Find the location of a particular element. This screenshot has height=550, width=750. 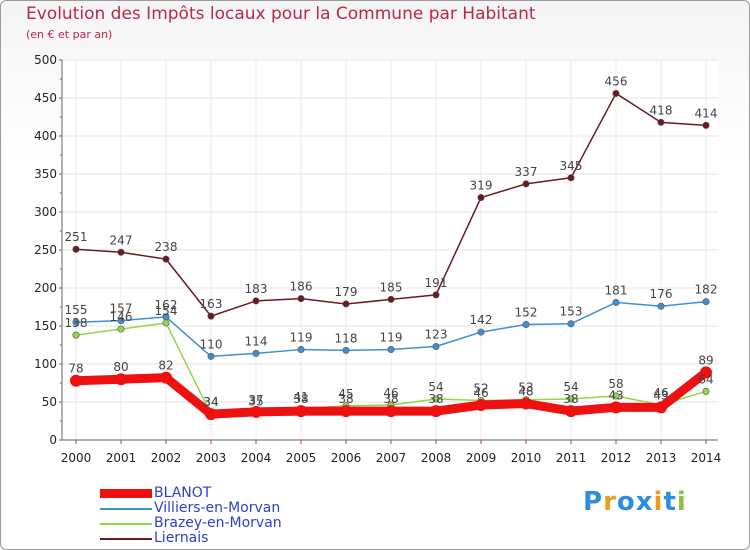

legend-item-villiers-en-morvan: Villiers-en-Morvan is located at coordinates (191, 508).